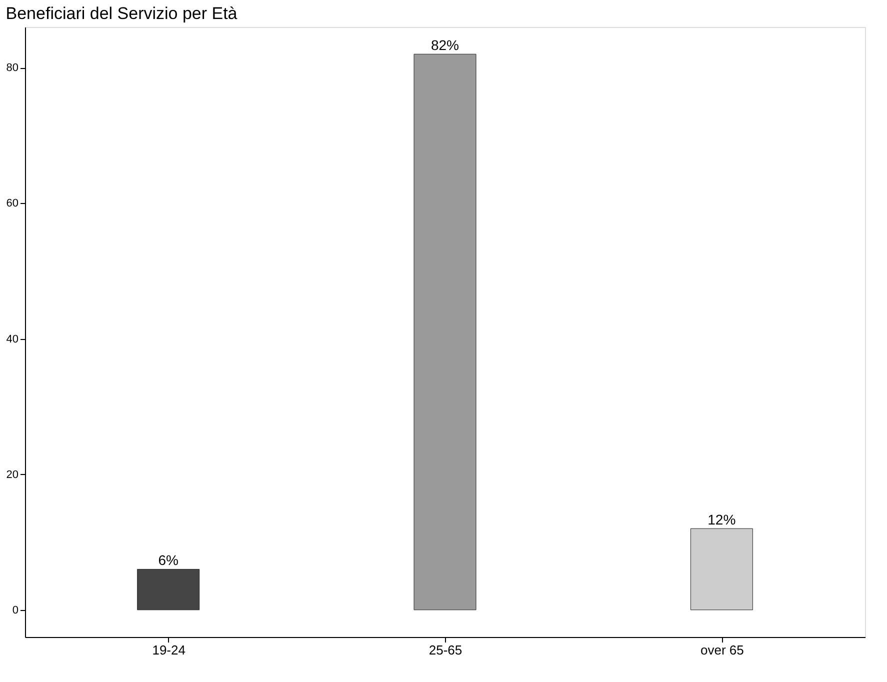  Describe the element at coordinates (12, 474) in the screenshot. I see `y-tick-label: 20` at that location.